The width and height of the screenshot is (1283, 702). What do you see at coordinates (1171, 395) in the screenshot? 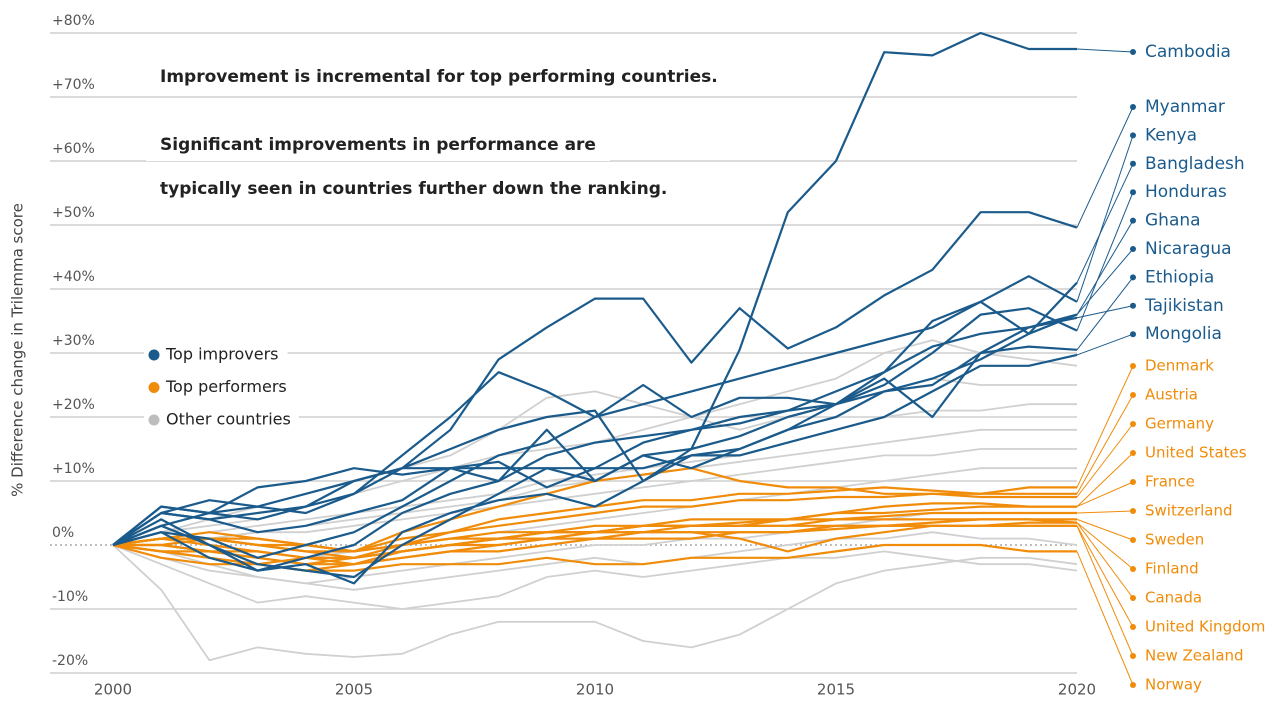
I see `series-label: Austria` at bounding box center [1171, 395].